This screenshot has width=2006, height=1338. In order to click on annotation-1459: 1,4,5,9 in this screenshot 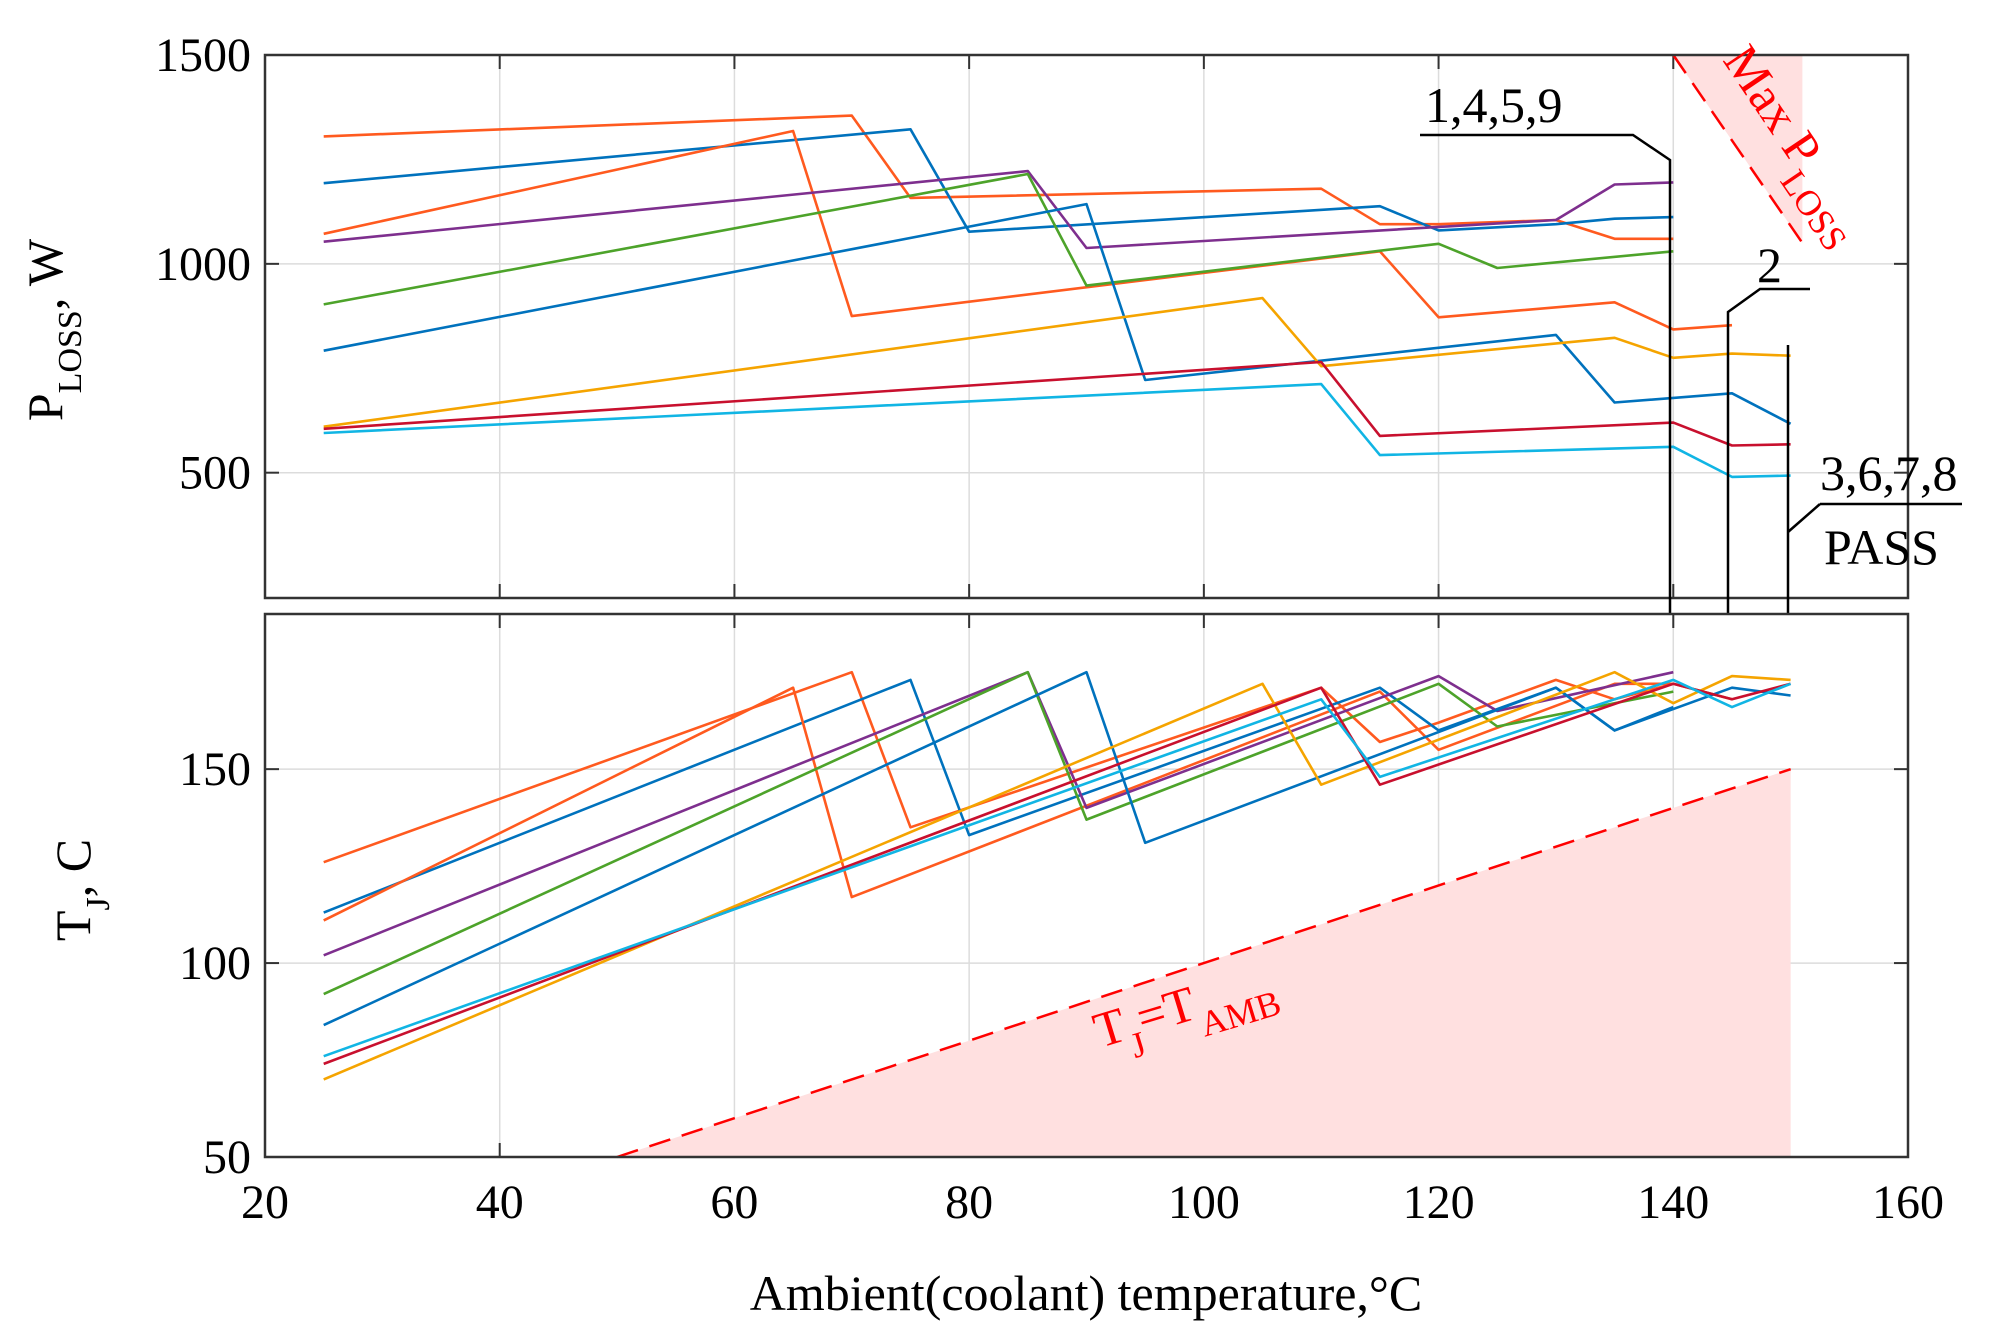, I will do `click(1546, 386)`.